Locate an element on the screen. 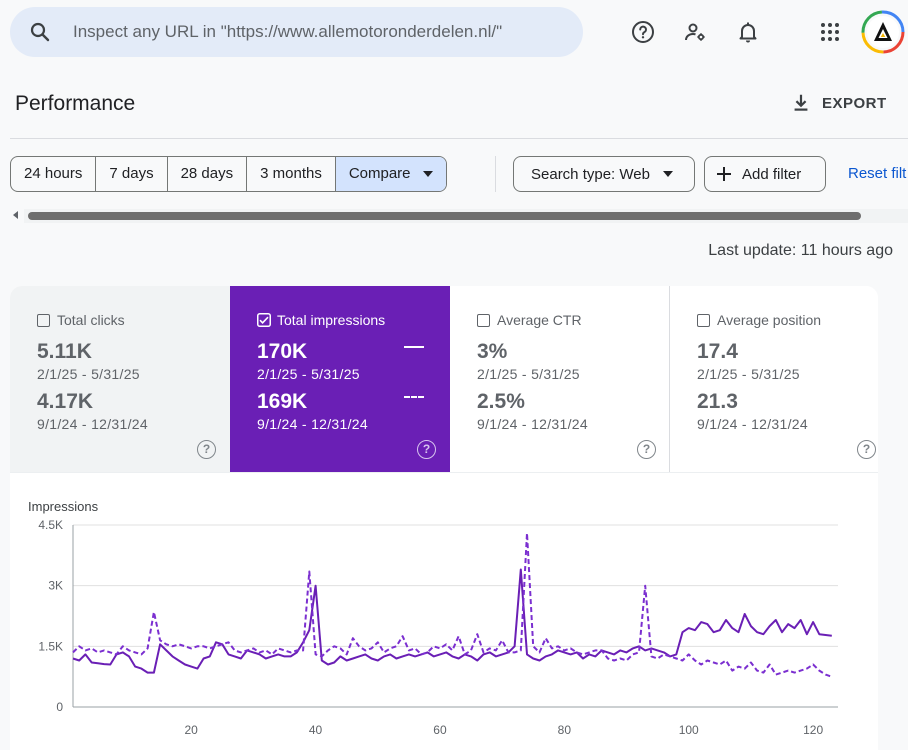  compare-dropdown: Compare is located at coordinates (390, 174).